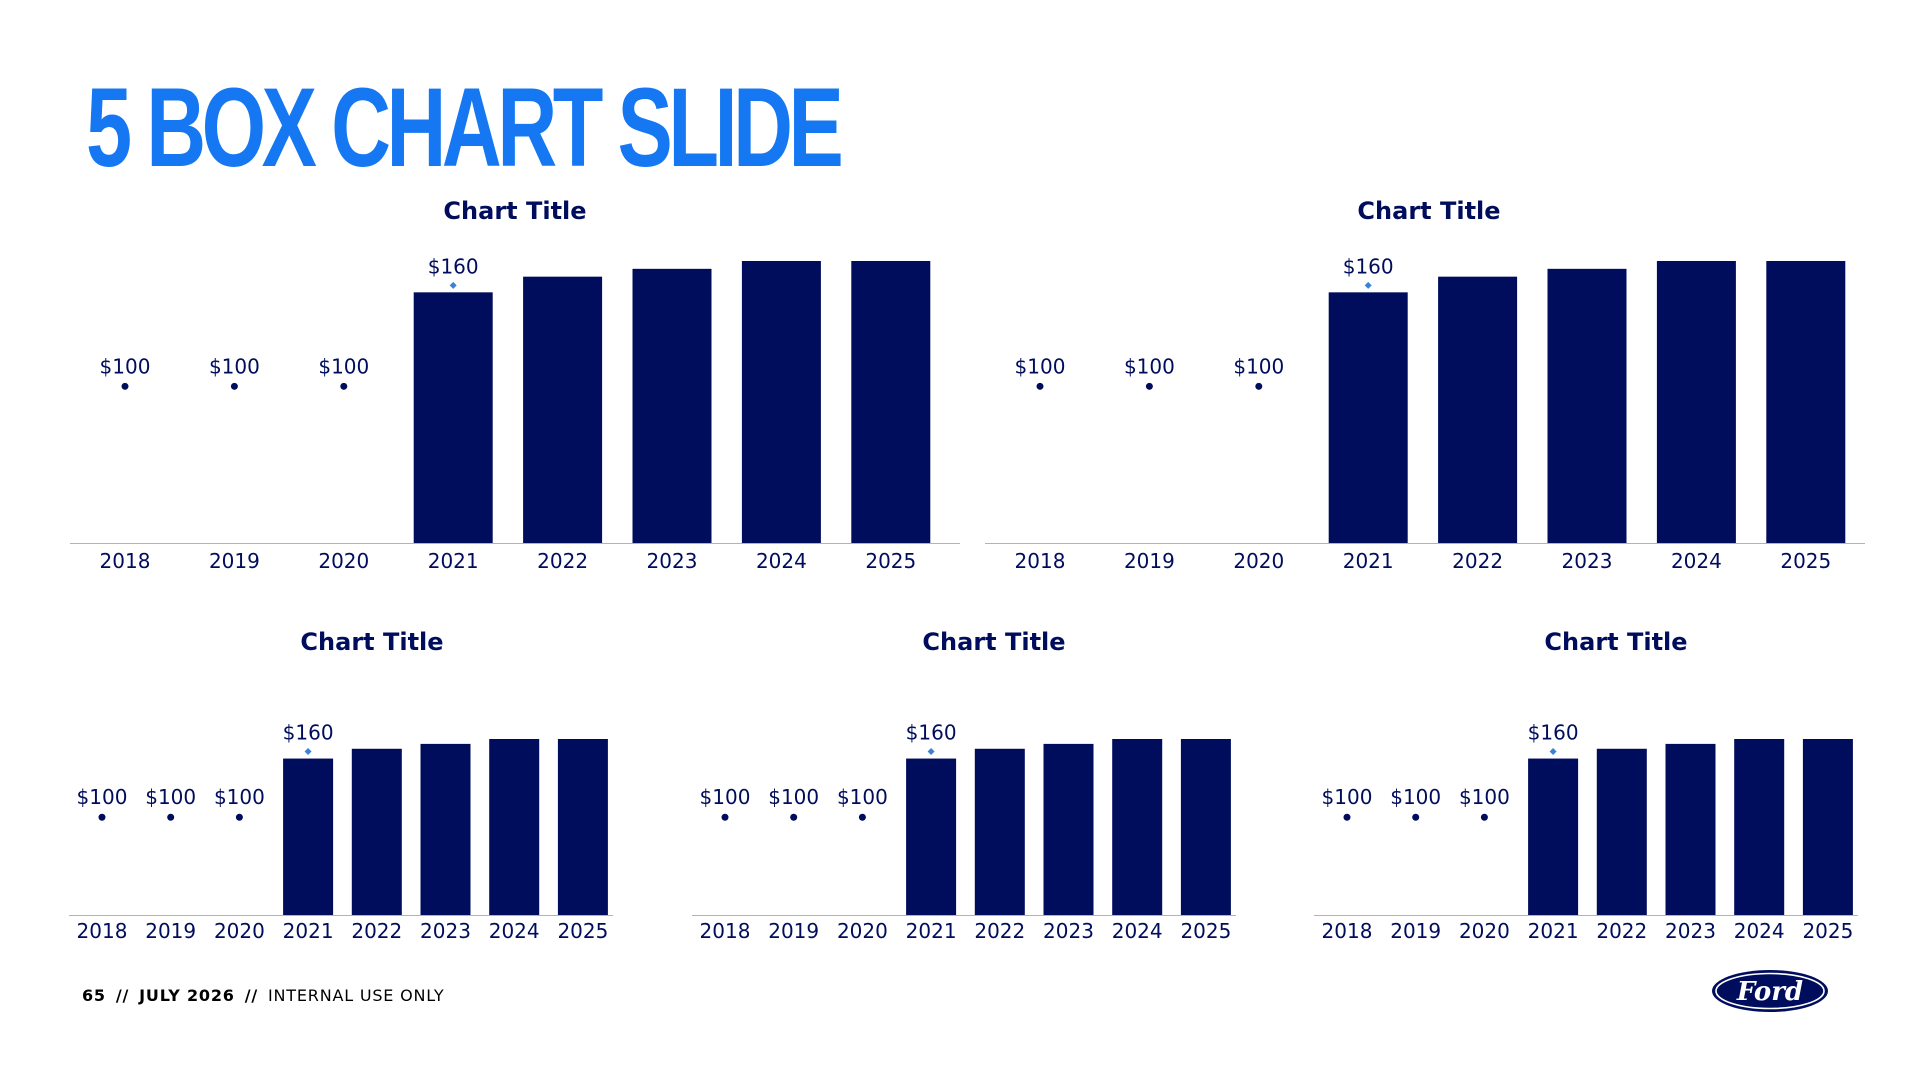 This screenshot has width=1920, height=1080. I want to click on ford-logo: Ford, so click(1770, 991).